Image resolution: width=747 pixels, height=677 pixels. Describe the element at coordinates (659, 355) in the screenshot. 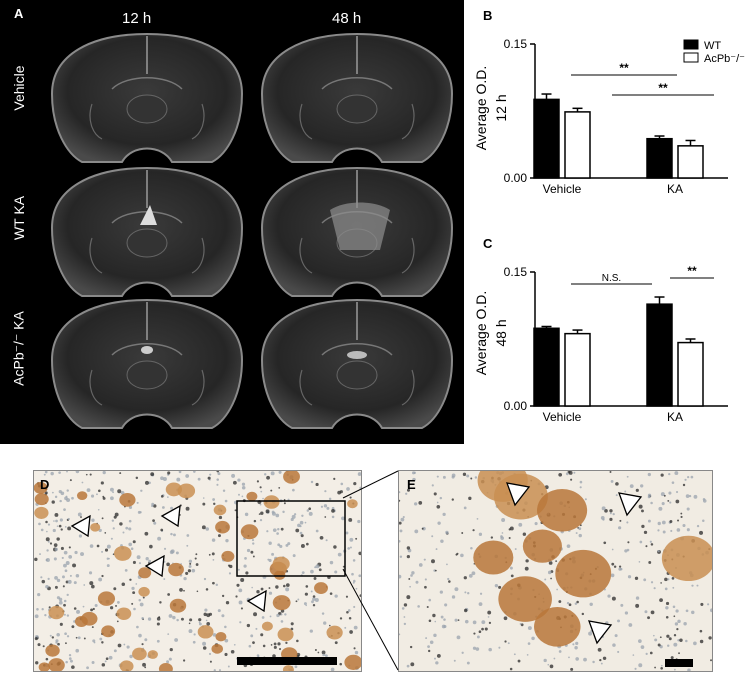

I see `bar-ka-wt` at that location.